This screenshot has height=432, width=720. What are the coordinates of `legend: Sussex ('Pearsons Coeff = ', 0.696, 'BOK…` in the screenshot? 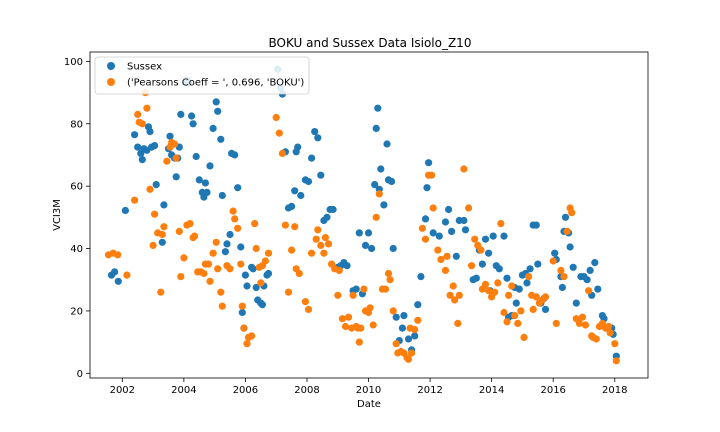 It's located at (202, 75).